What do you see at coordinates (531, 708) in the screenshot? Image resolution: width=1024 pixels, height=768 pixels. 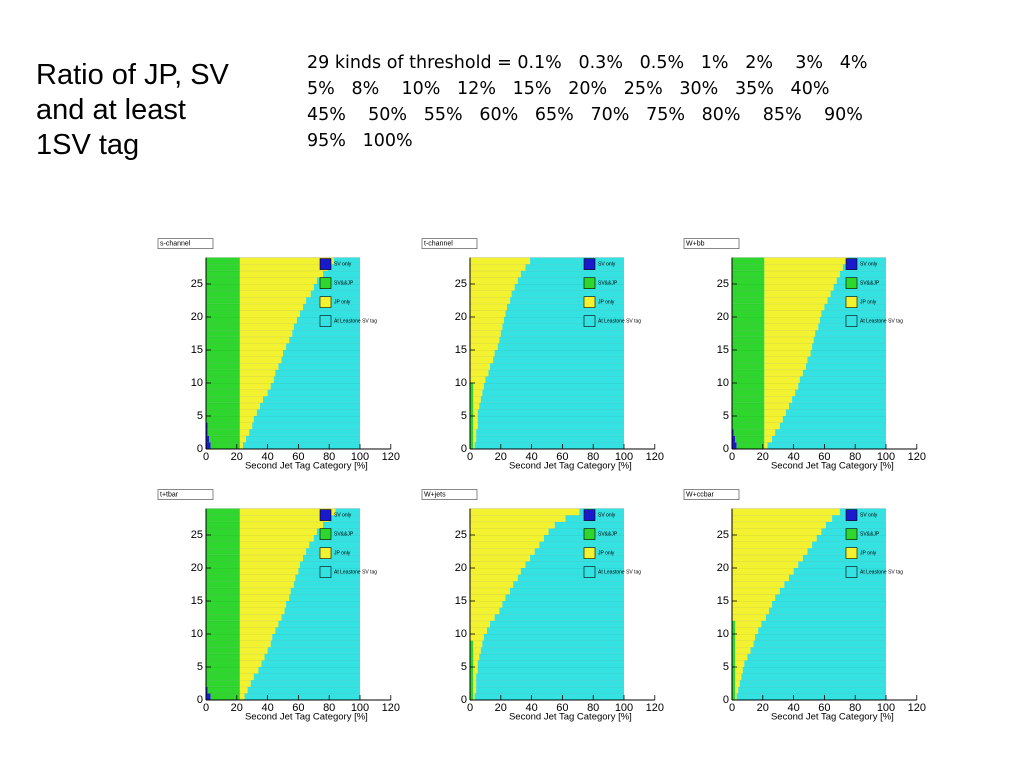 I see `x-tick-label: 40` at bounding box center [531, 708].